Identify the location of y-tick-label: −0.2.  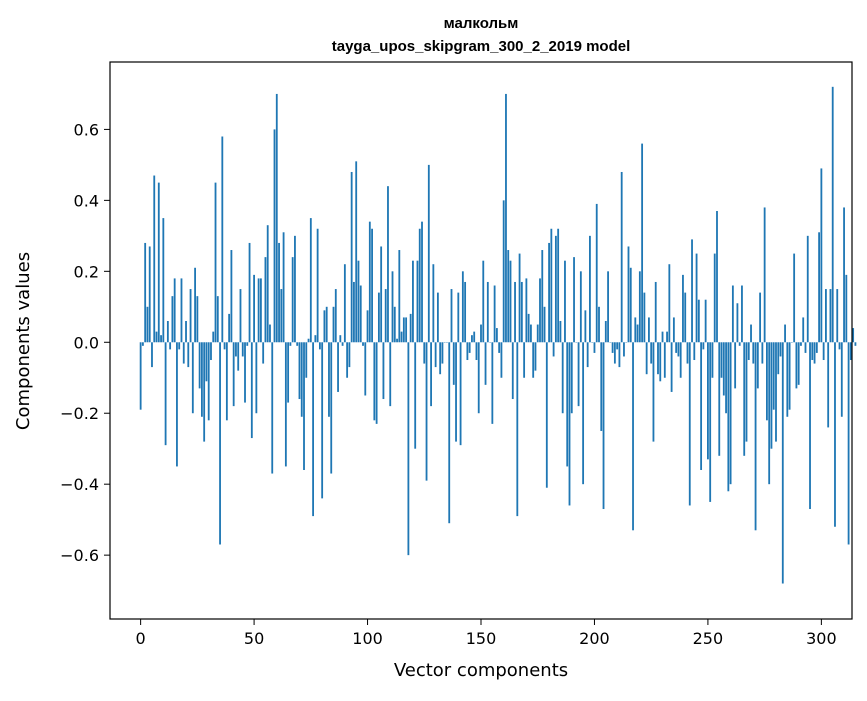
(79, 413).